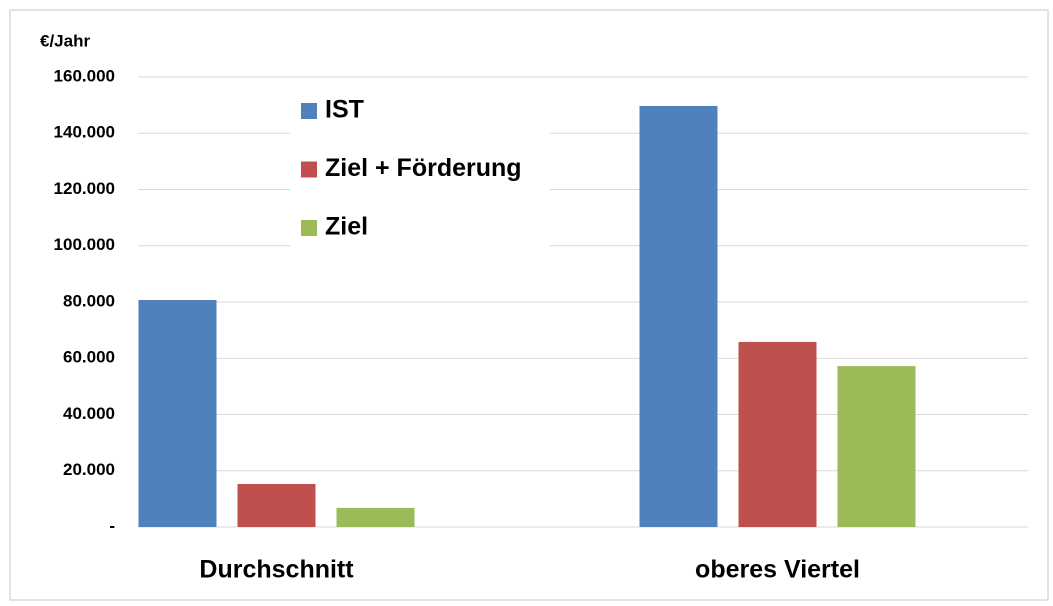 This screenshot has height=606, width=1053. What do you see at coordinates (89, 413) in the screenshot?
I see `y-tick-label: 40.000` at bounding box center [89, 413].